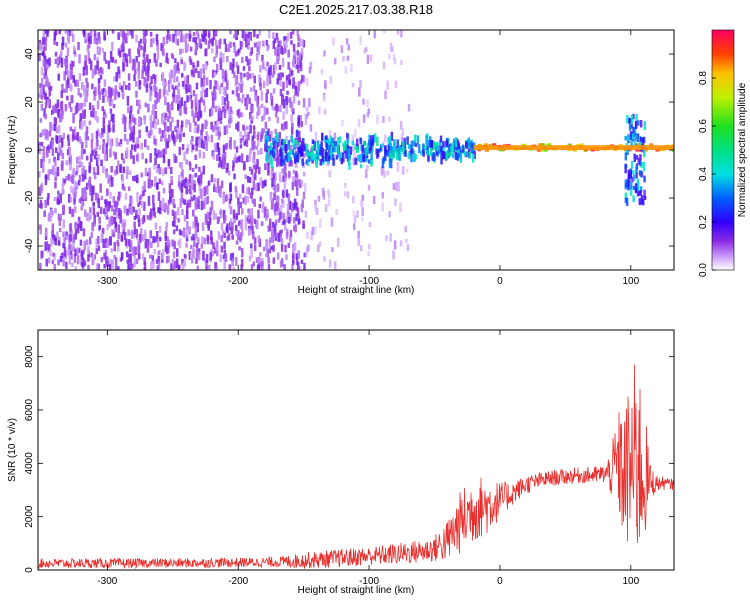  I want to click on colorbar-tick-label: 0.0, so click(703, 270).